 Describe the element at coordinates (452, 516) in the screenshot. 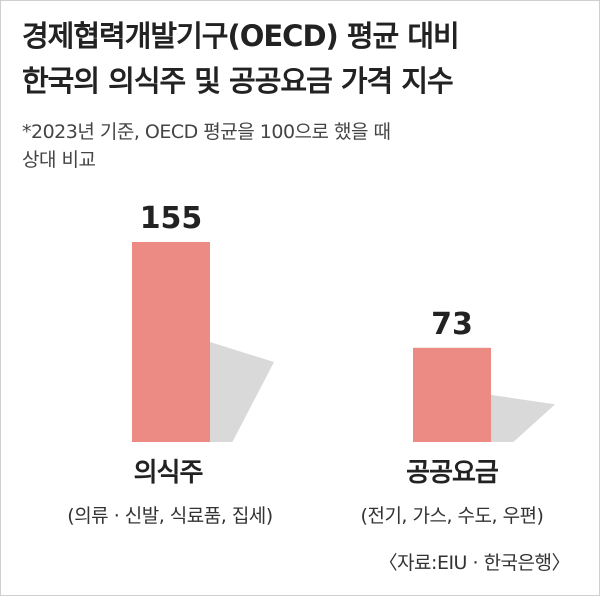

I see `category-detail: (전기, 가스, 수도, 우편)` at that location.